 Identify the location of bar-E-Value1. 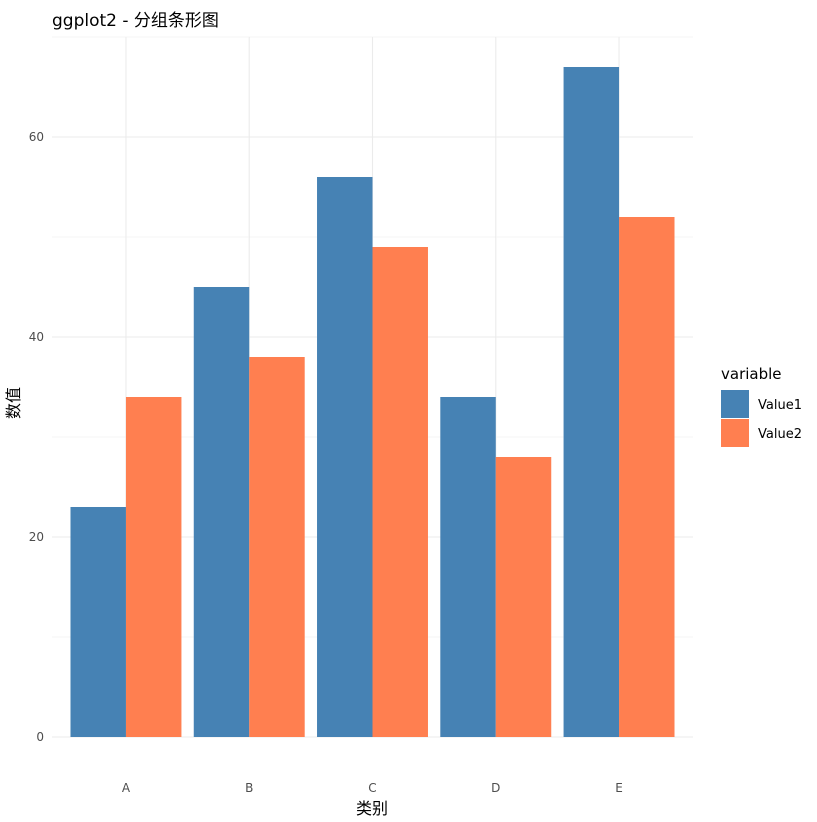
(591, 402).